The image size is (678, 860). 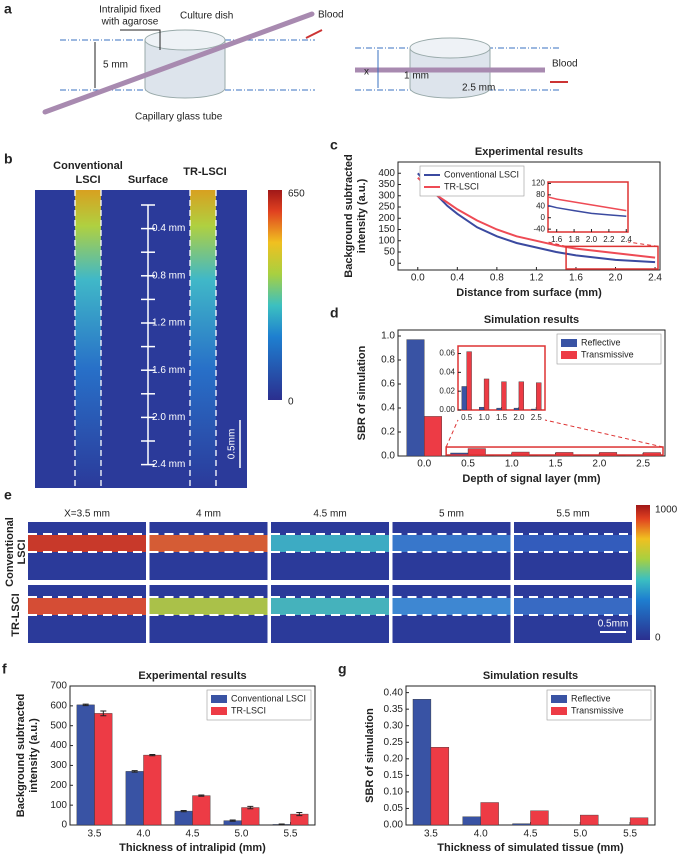 I want to click on y-tick-label: 0.10, so click(x=394, y=792).